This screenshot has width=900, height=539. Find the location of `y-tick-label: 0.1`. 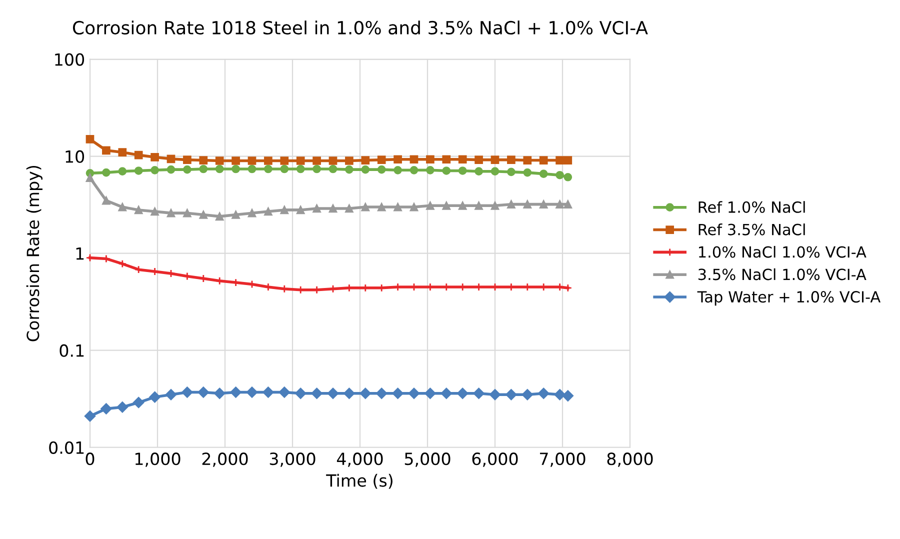

y-tick-label: 0.1 is located at coordinates (72, 350).